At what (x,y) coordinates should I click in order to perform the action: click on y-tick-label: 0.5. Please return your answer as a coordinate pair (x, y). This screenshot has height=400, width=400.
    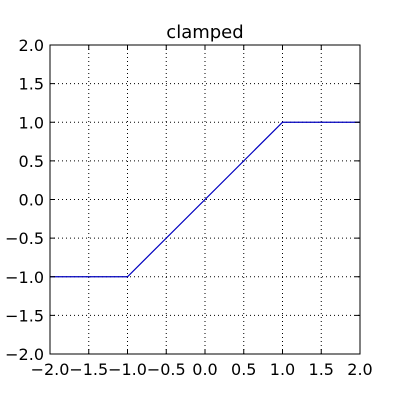
    Looking at the image, I should click on (31, 161).